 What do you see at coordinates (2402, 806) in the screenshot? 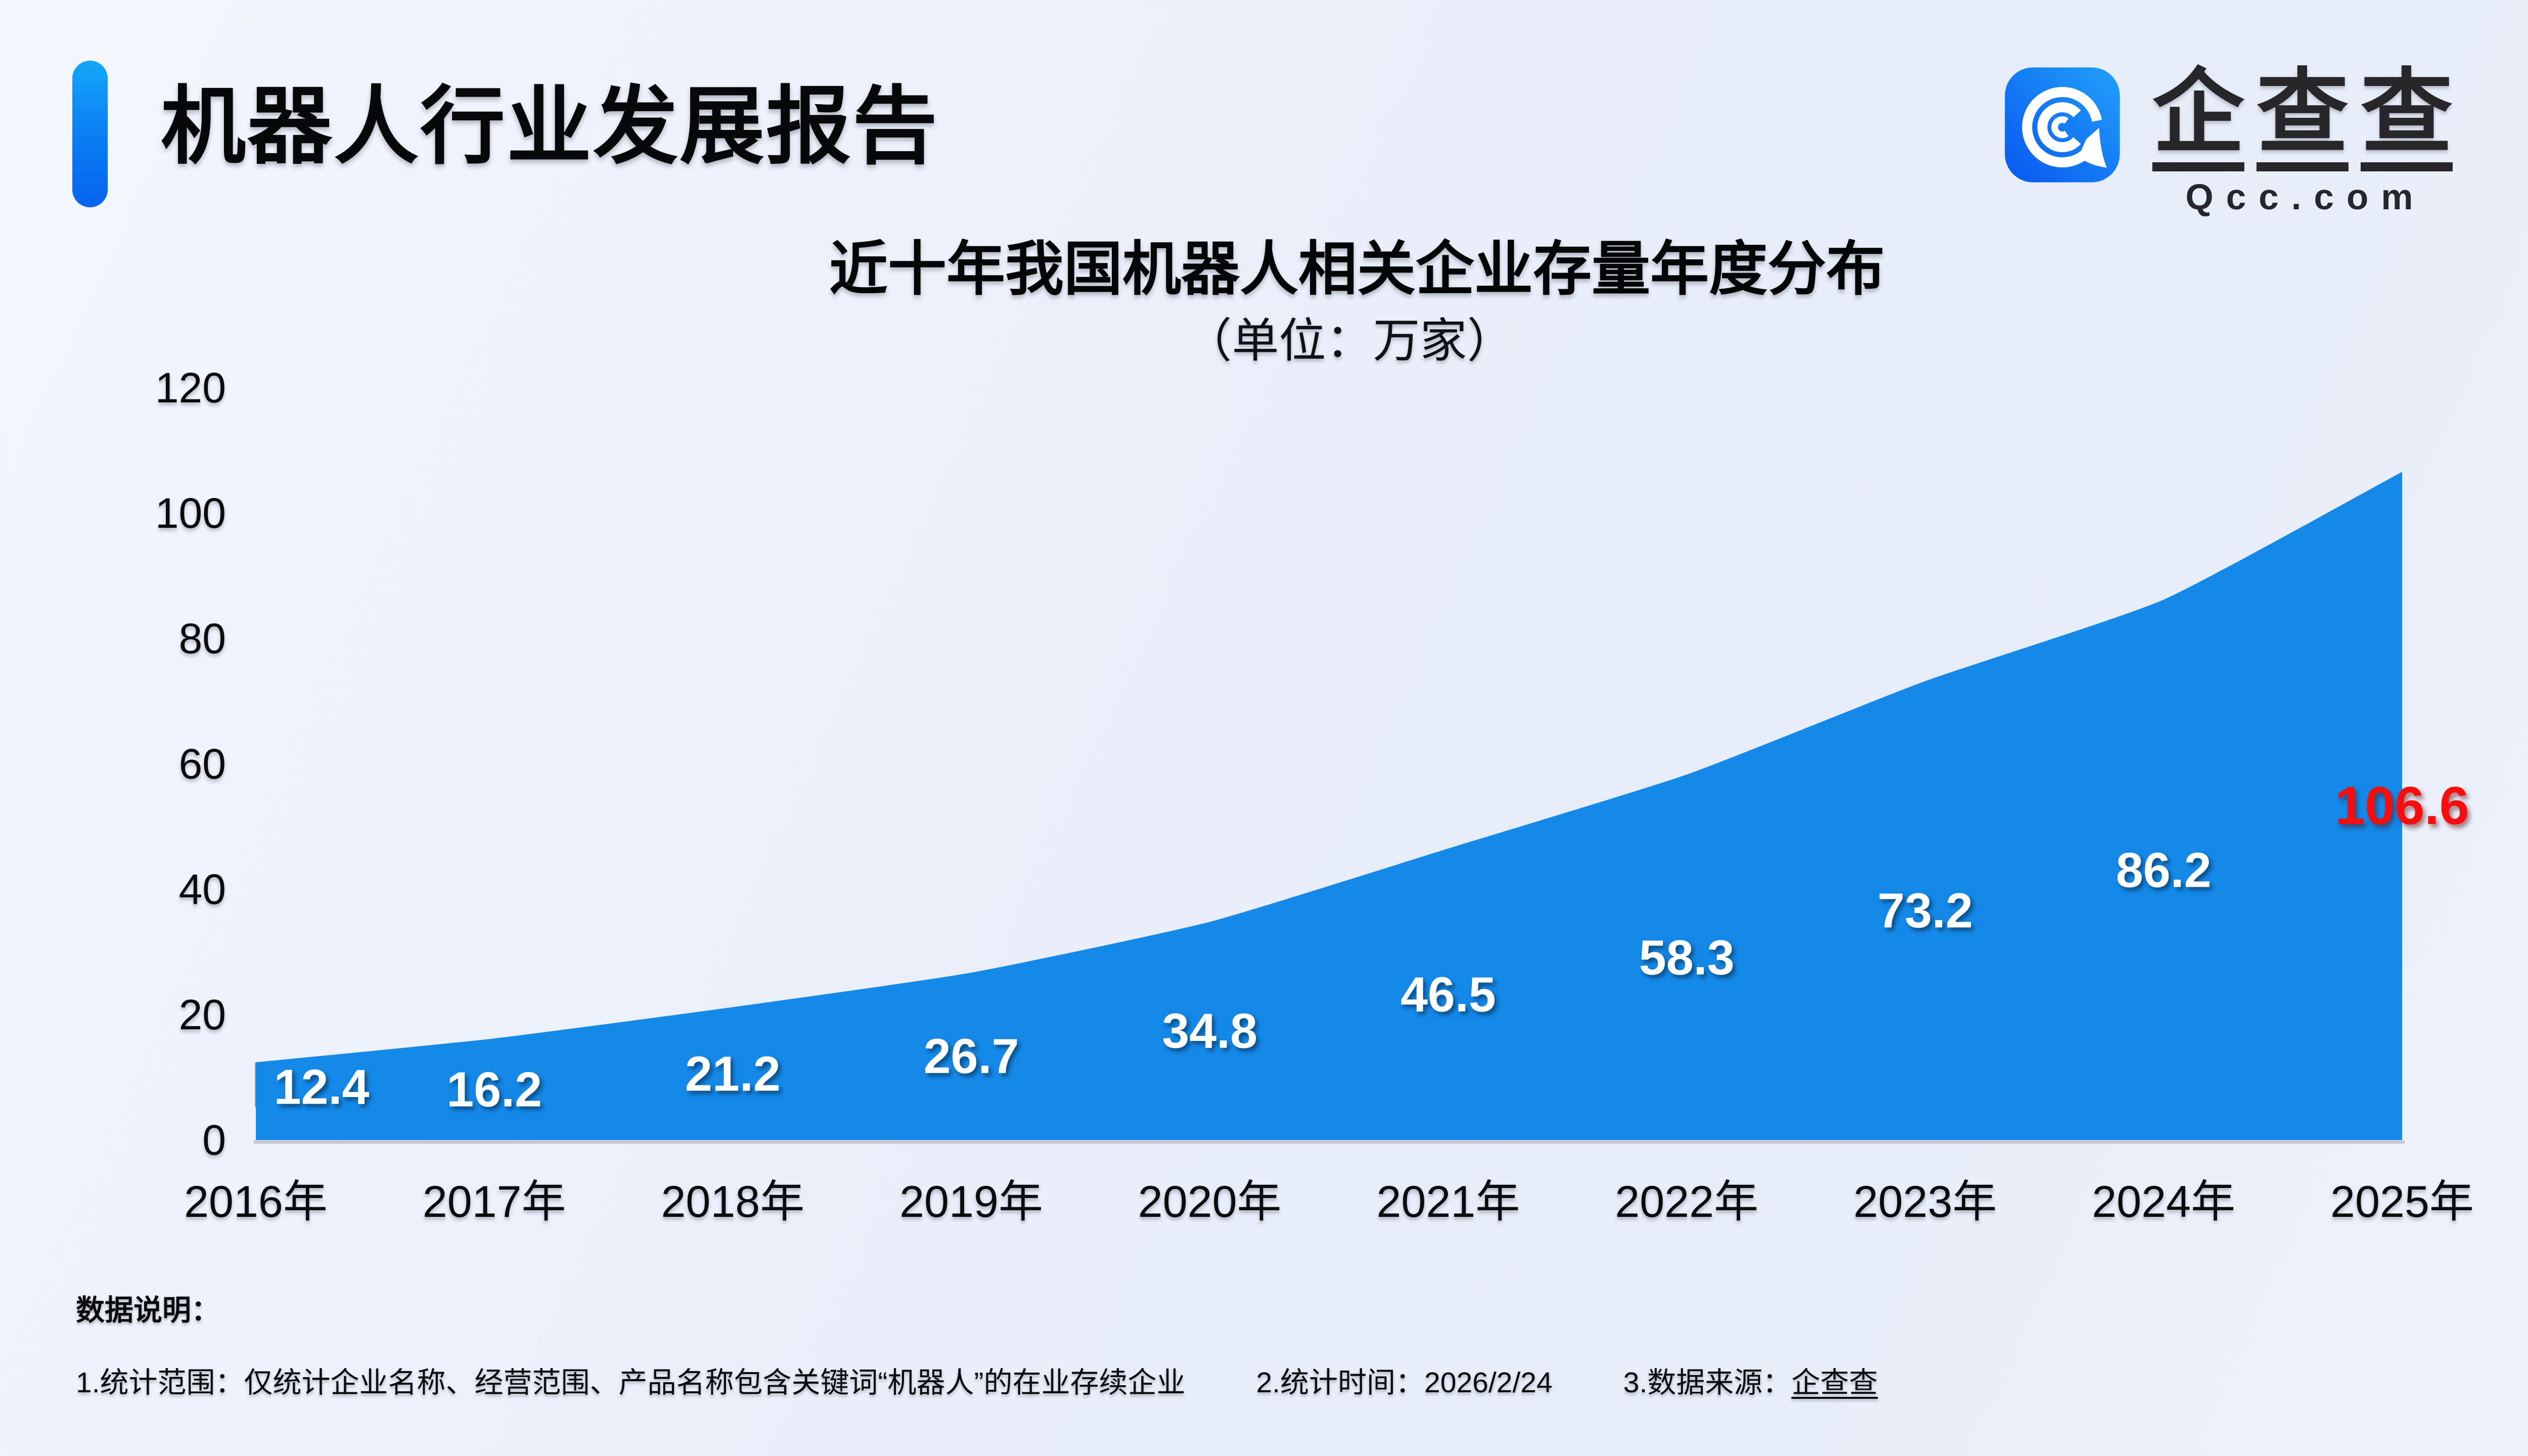
I see `value-label-final: 106.6` at bounding box center [2402, 806].